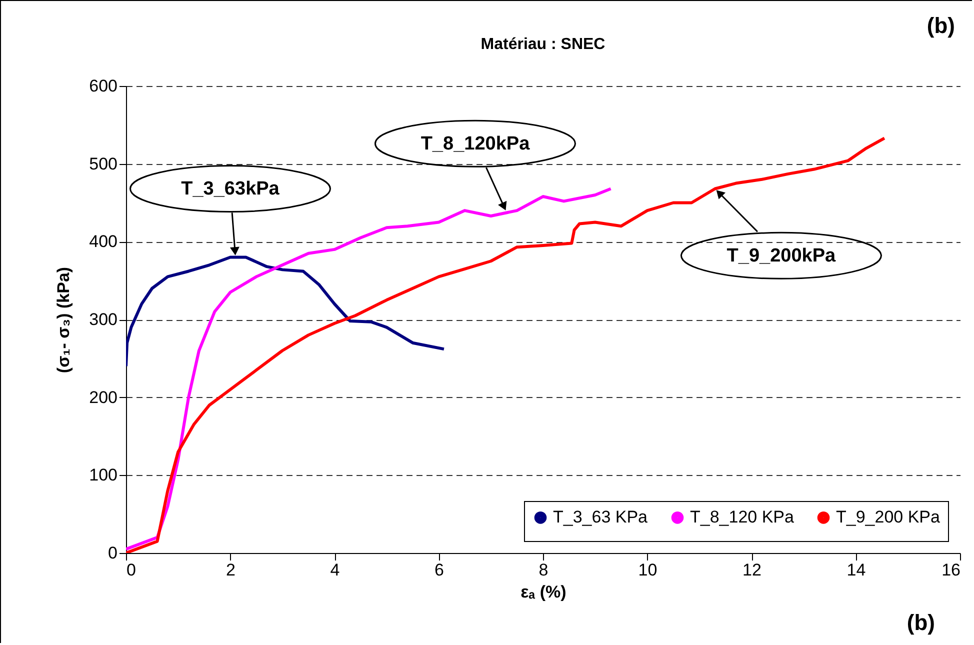 The image size is (974, 645). What do you see at coordinates (103, 319) in the screenshot?
I see `y-tick-label: 300` at bounding box center [103, 319].